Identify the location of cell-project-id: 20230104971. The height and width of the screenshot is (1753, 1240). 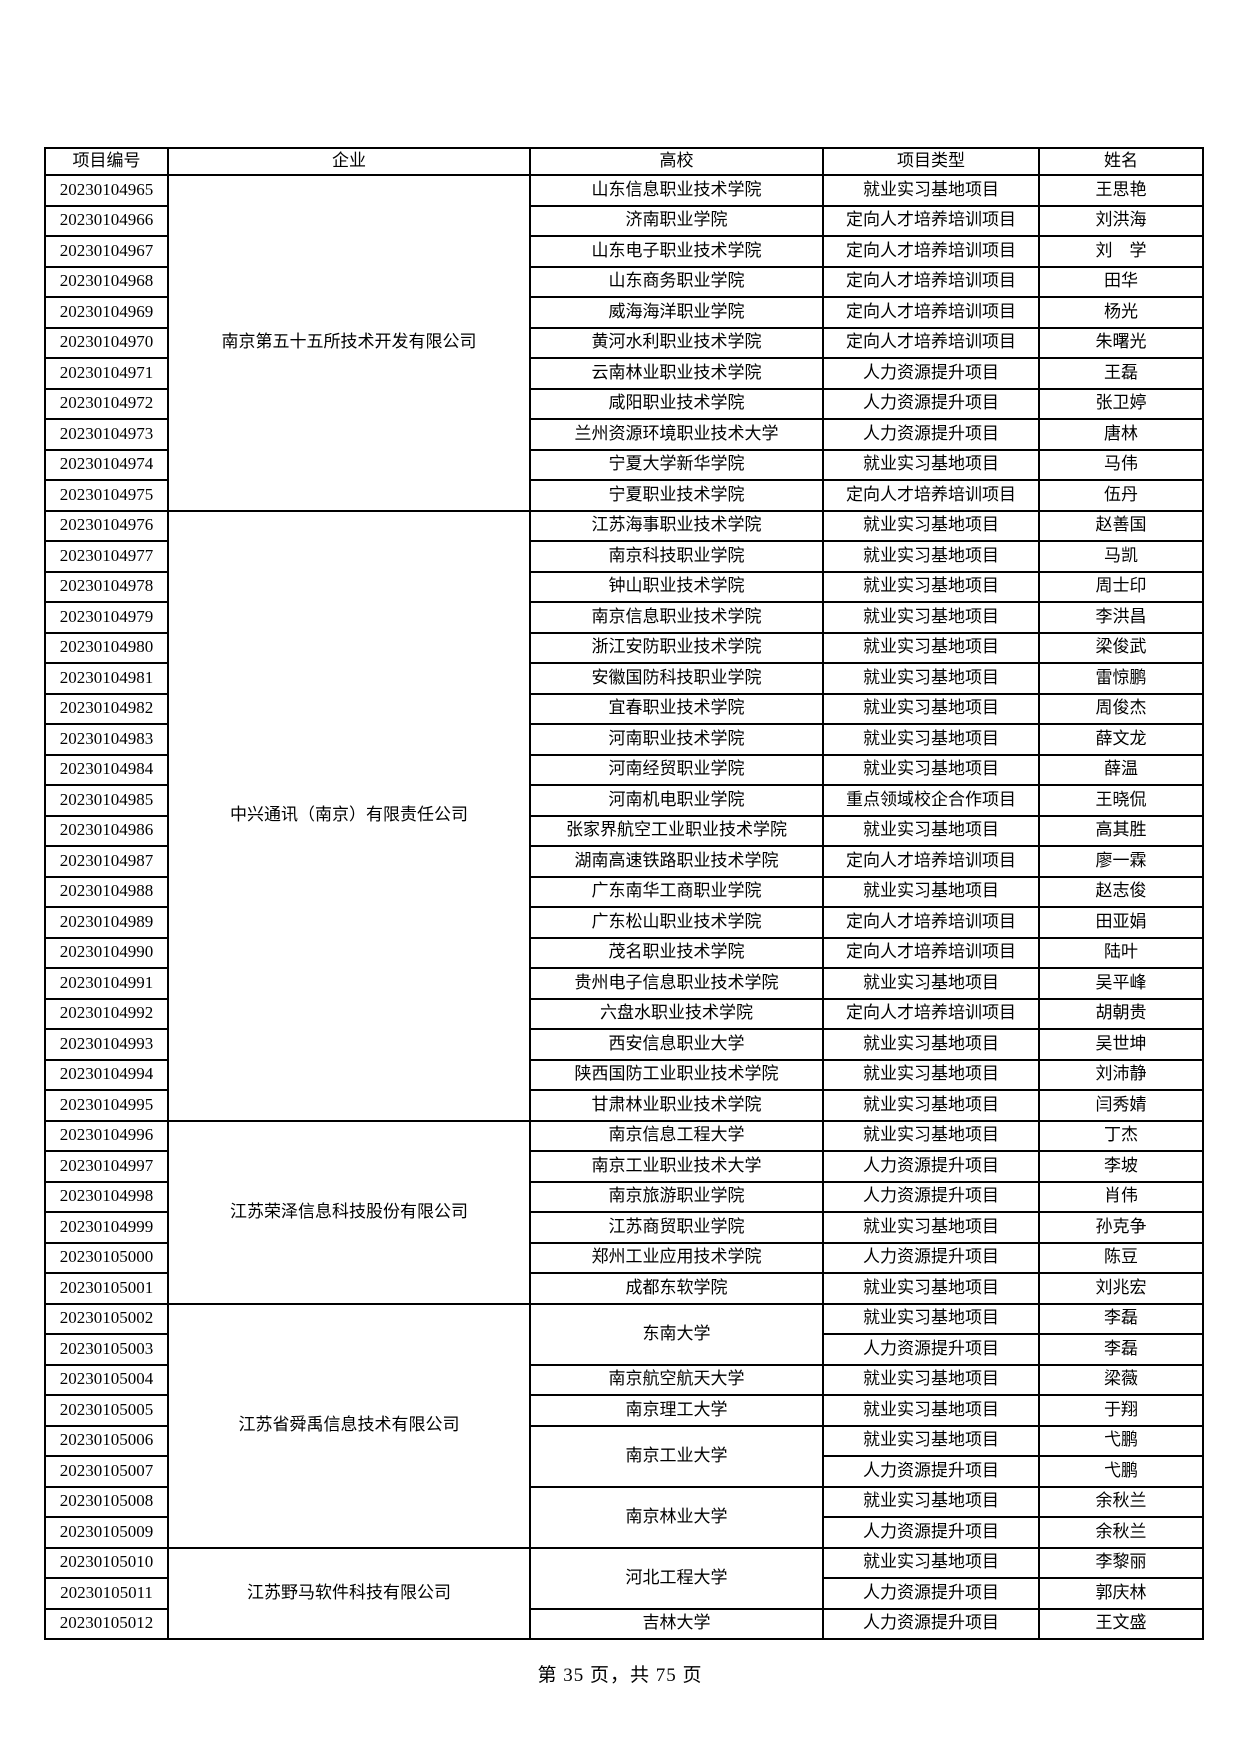
(106, 373).